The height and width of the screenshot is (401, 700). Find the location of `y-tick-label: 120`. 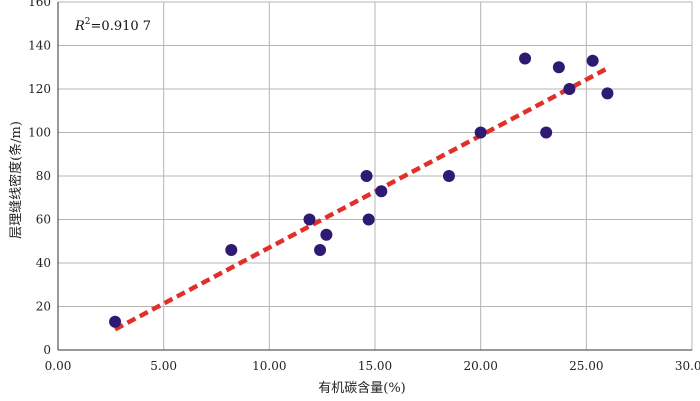

y-tick-label: 120 is located at coordinates (39, 89).